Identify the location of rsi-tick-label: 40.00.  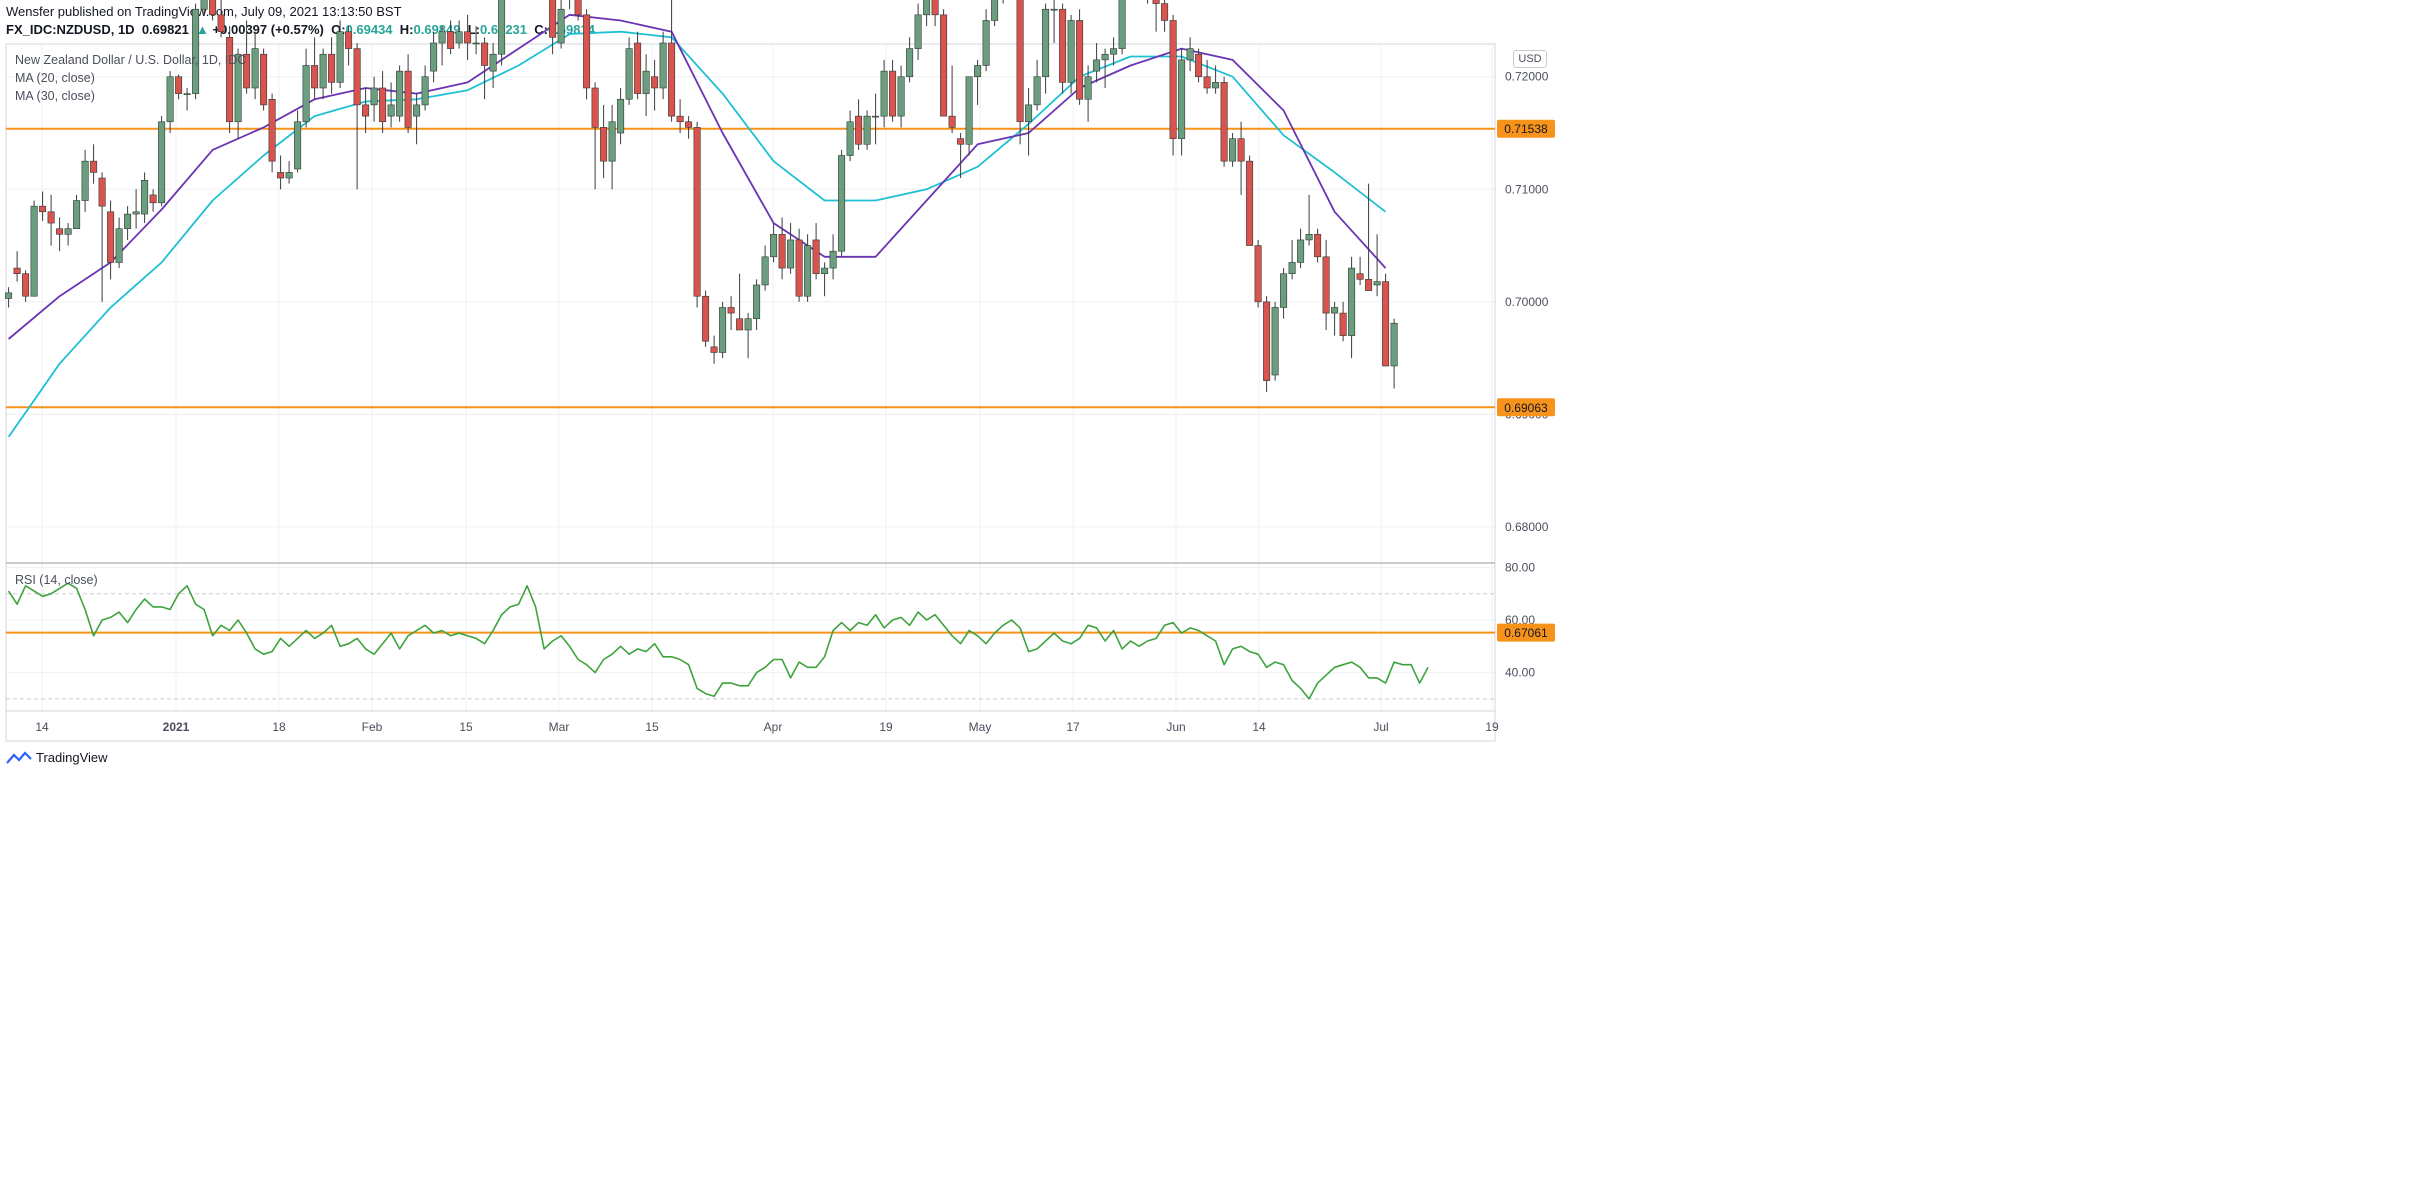
(1520, 673).